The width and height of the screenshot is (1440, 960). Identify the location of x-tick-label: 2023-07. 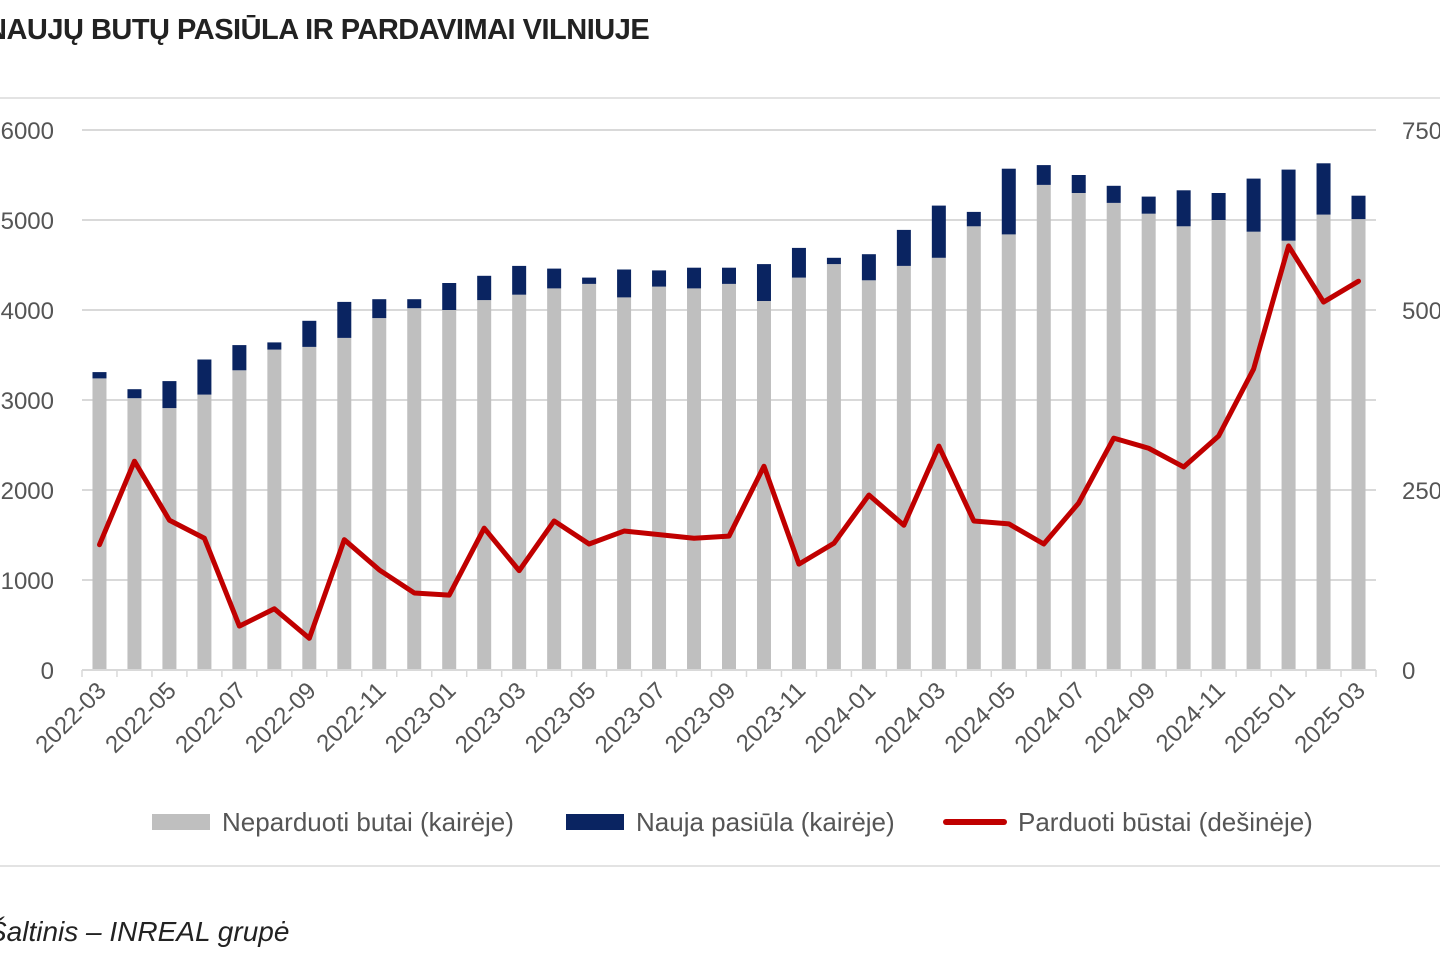
(630, 717).